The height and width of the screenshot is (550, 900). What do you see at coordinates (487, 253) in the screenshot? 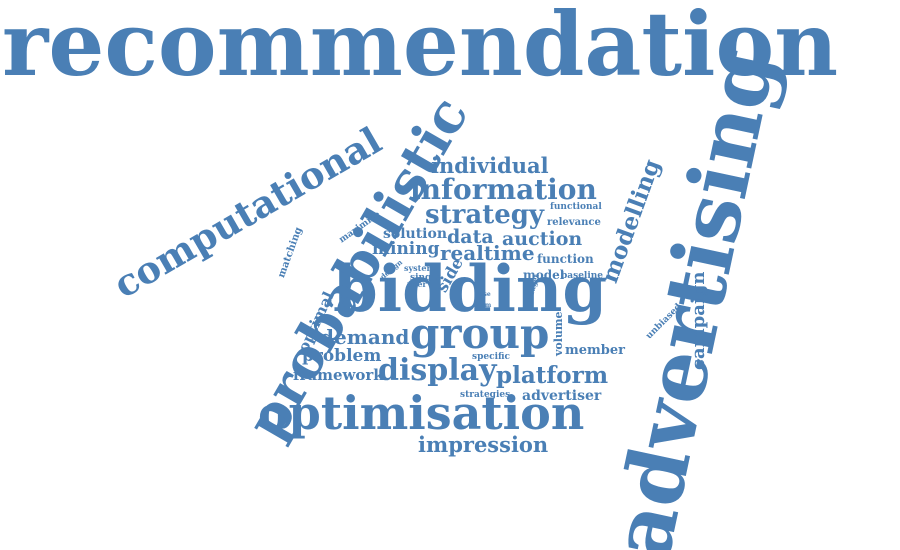
I see `word-realtime: realtime` at bounding box center [487, 253].